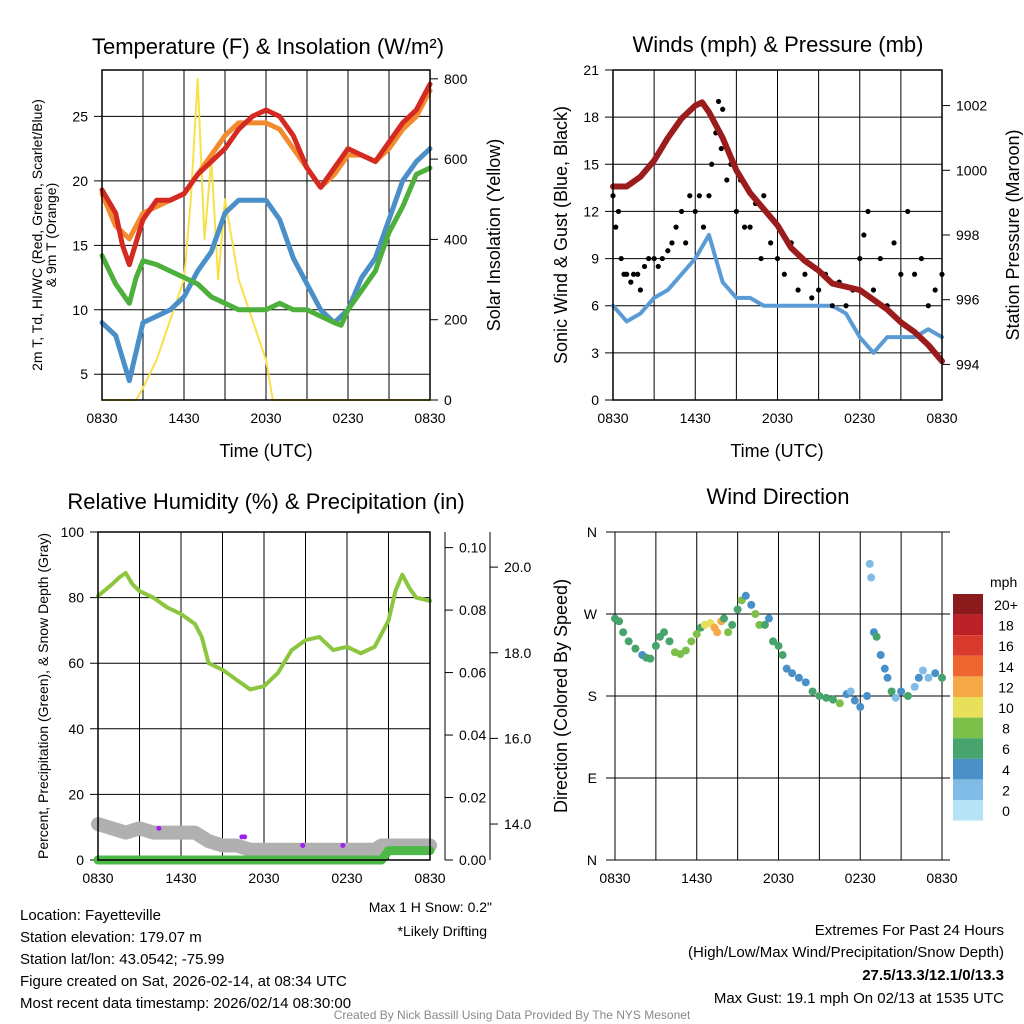 This screenshot has height=1024, width=1024. I want to click on wind-direction-title: Wind Direction, so click(777, 496).